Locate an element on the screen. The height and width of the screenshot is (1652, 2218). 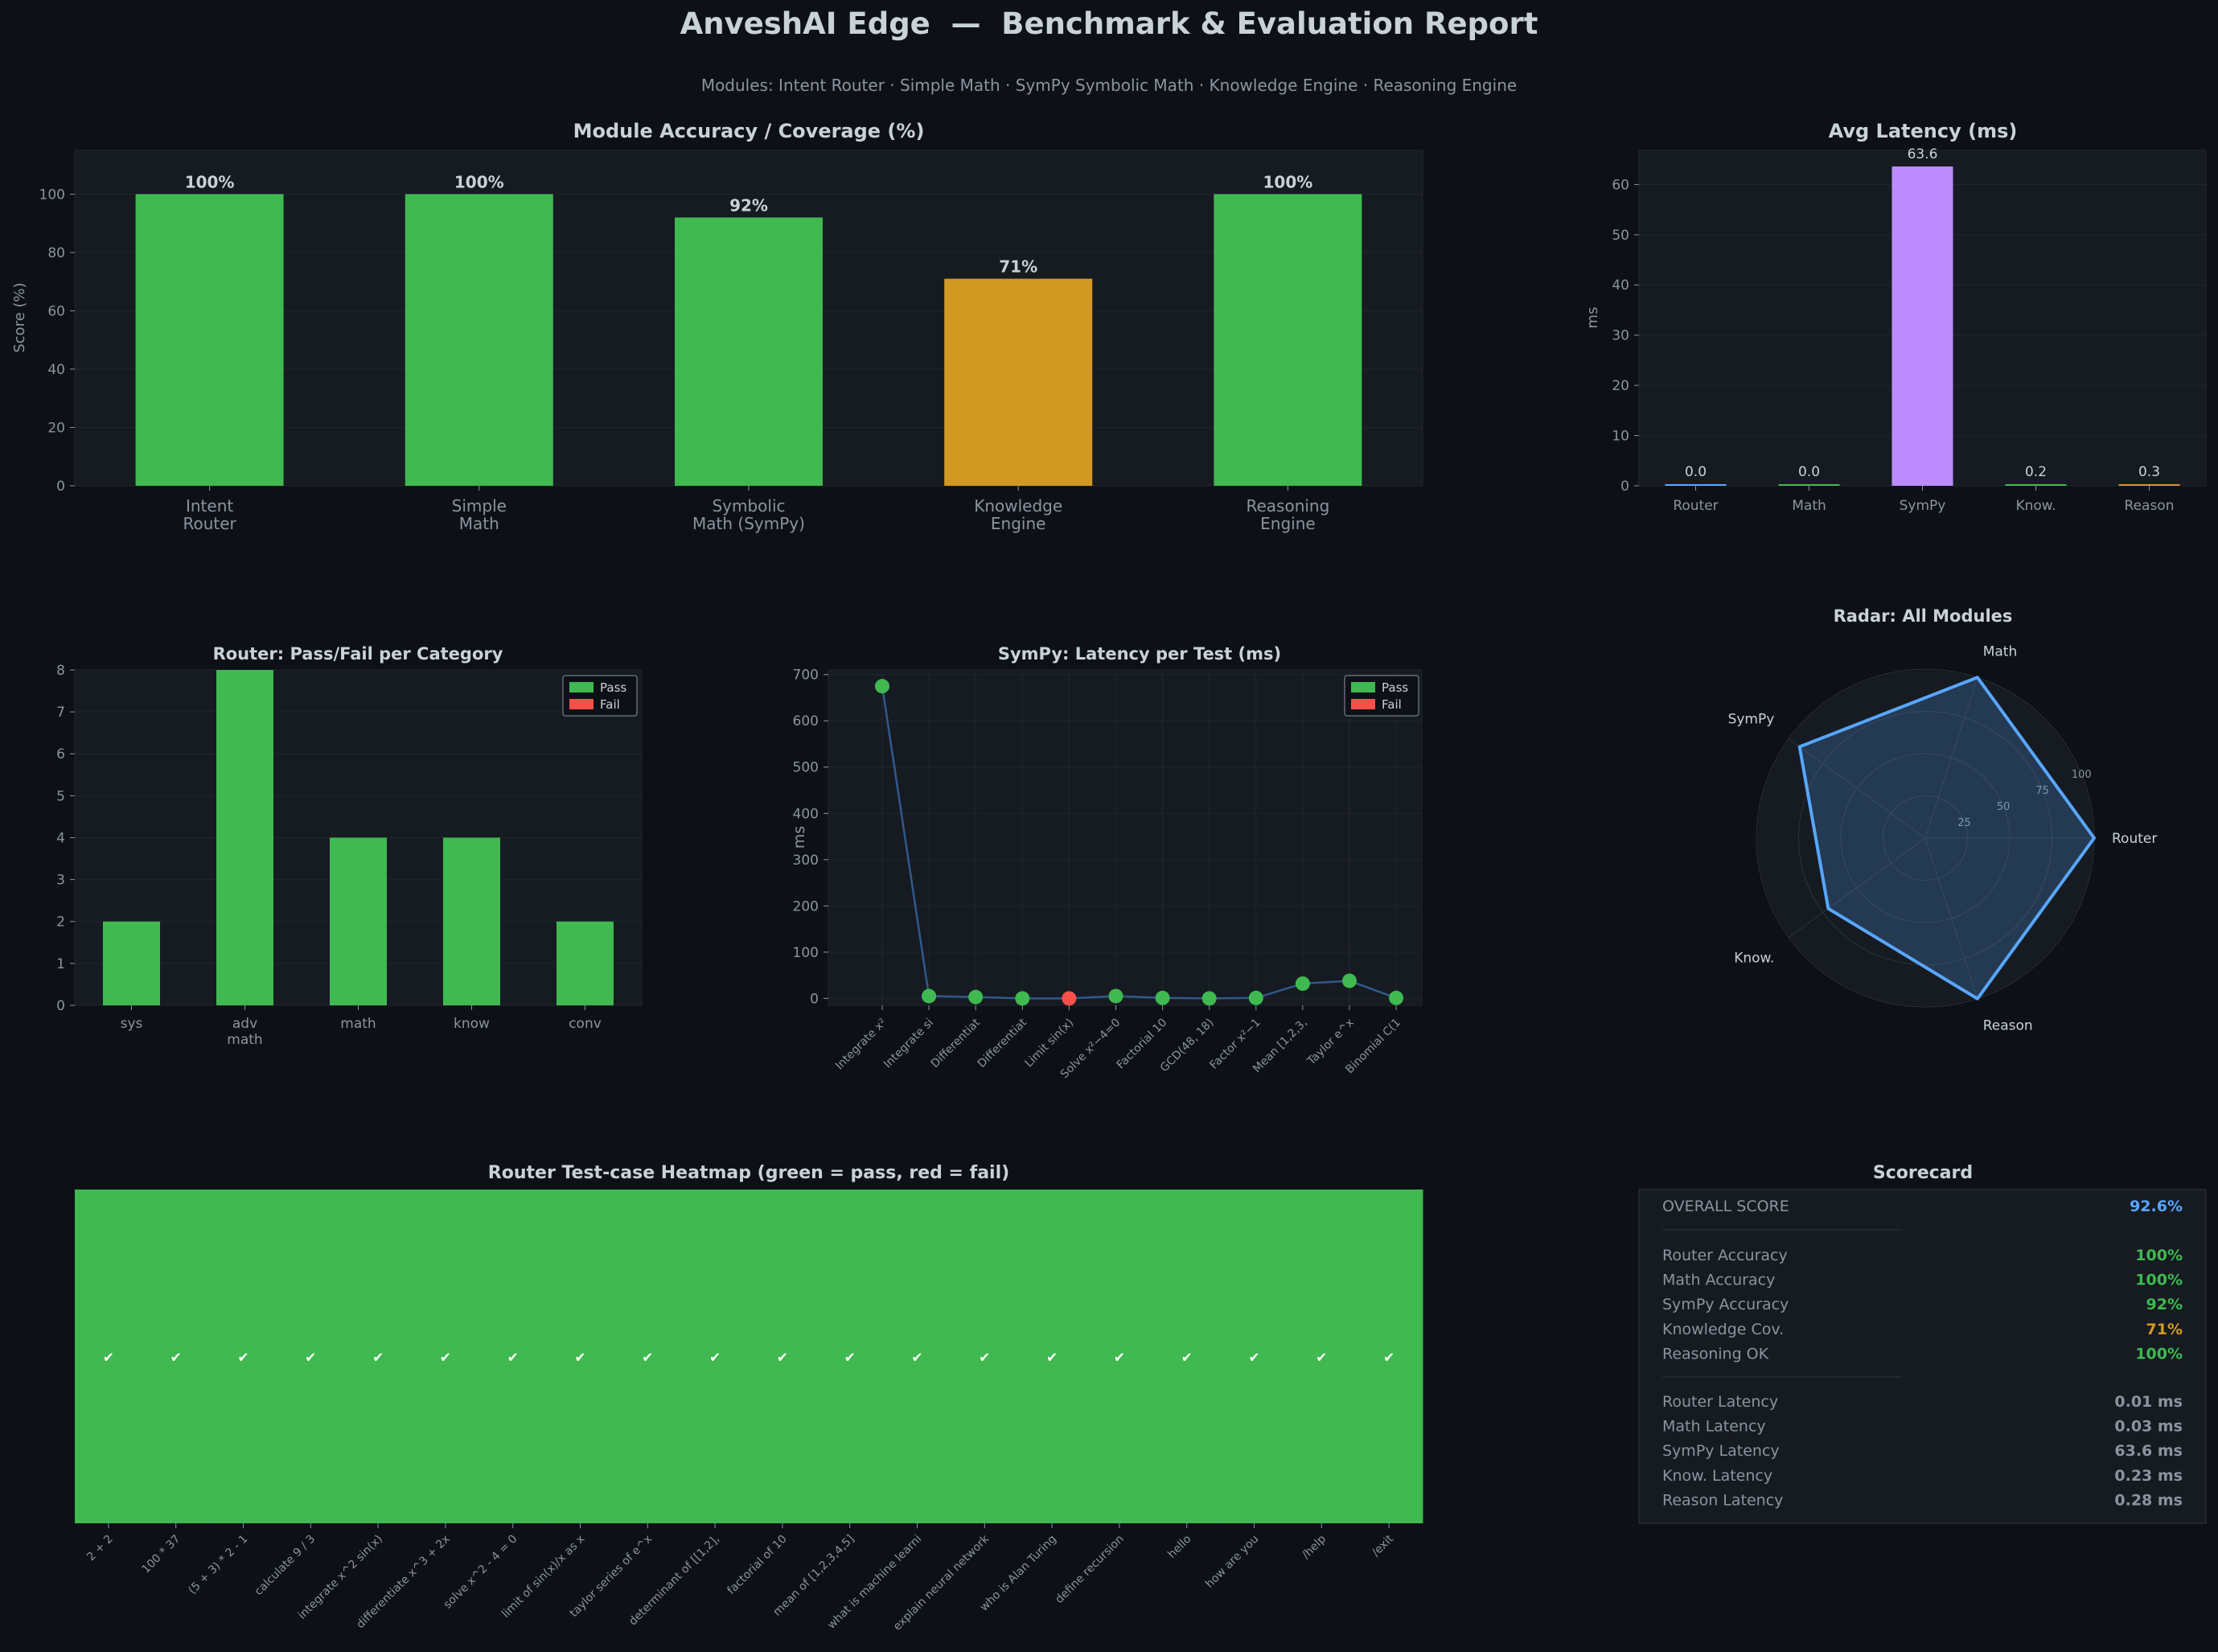
scorecard-accuracy-row-label: Math Accuracy is located at coordinates (1718, 1280).